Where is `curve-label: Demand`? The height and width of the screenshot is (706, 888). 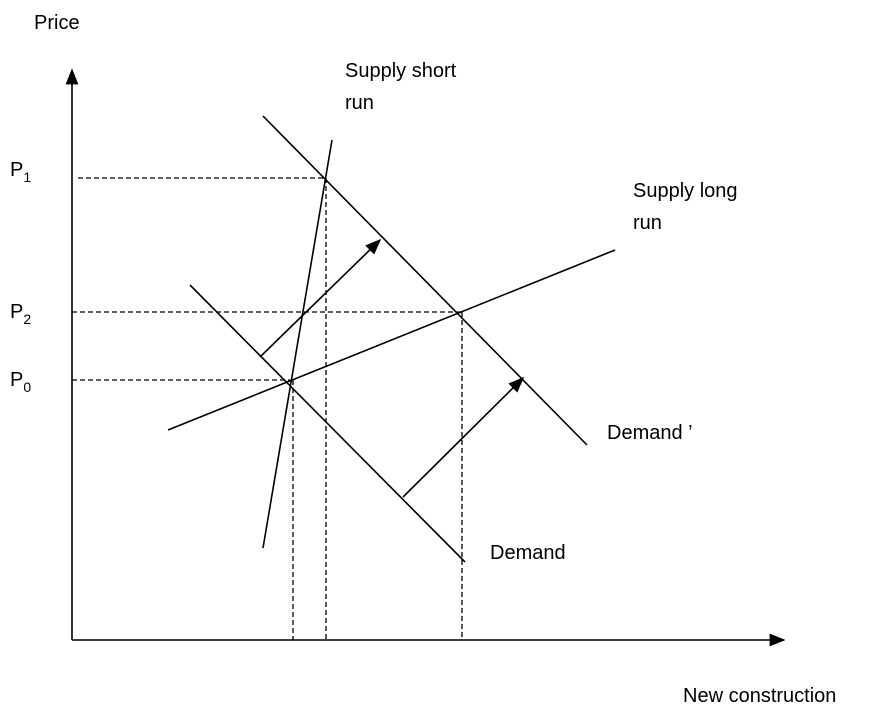
curve-label: Demand is located at coordinates (528, 553).